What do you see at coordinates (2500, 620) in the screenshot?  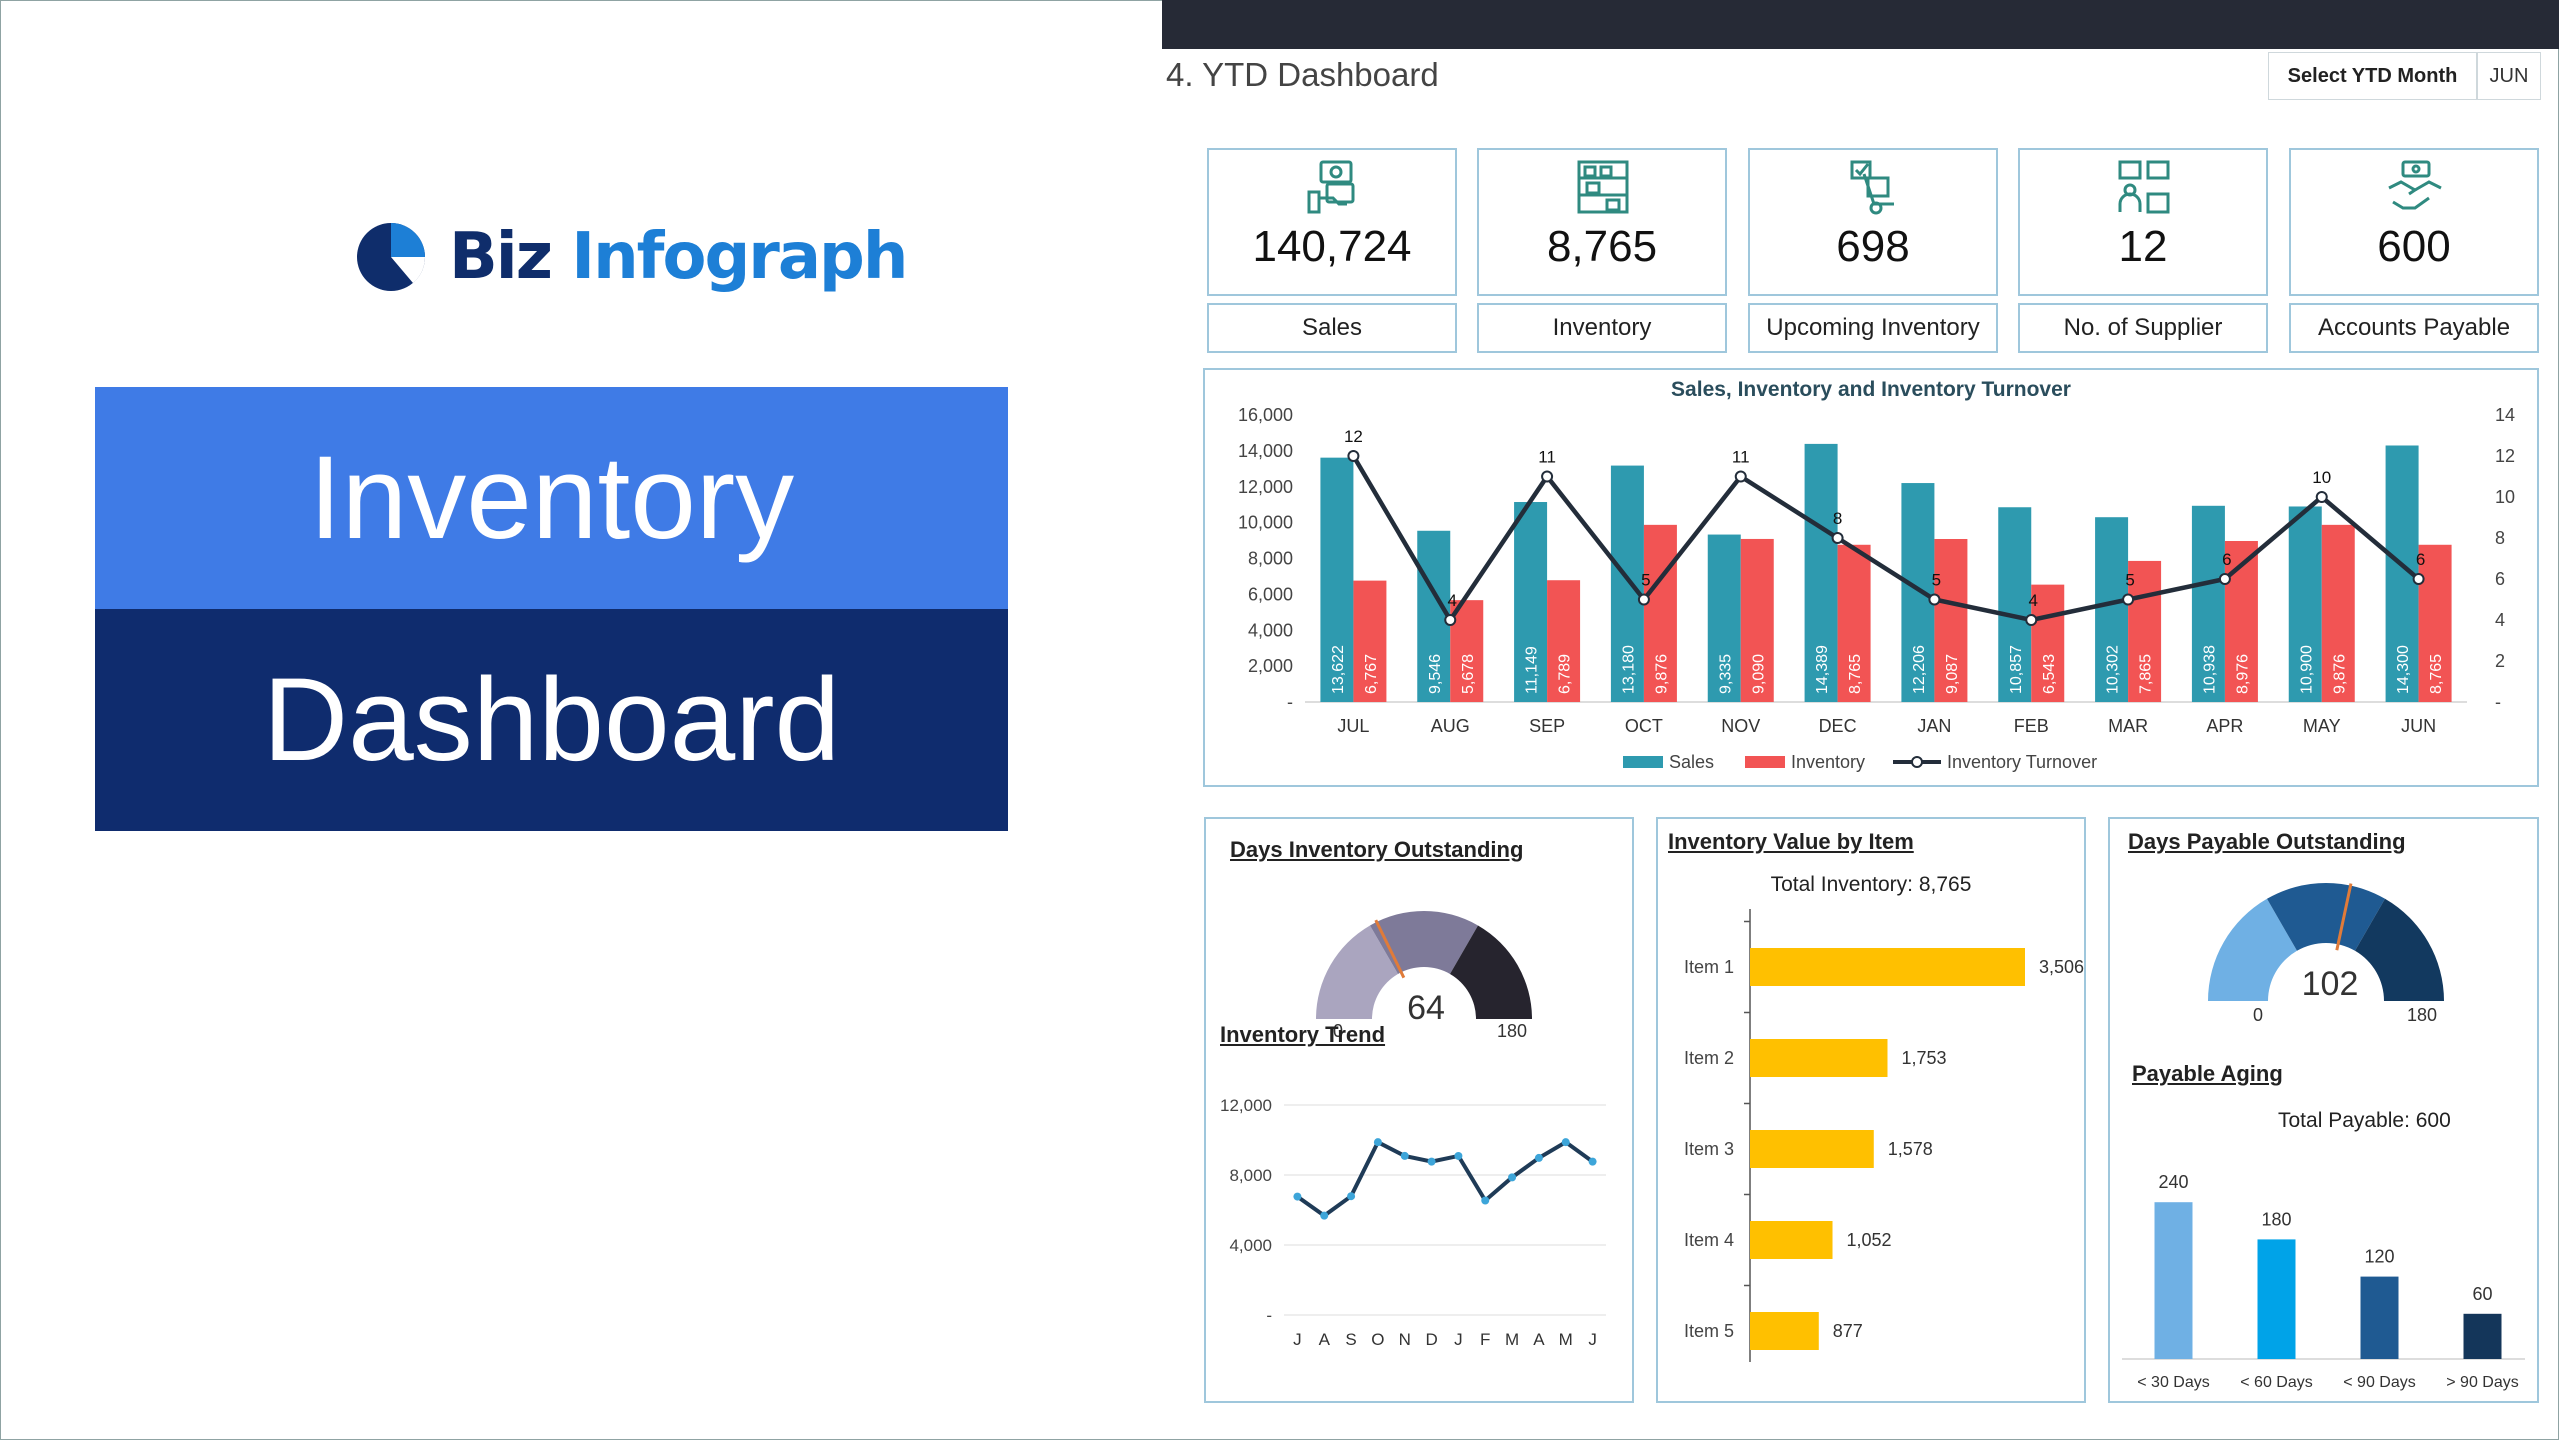 I see `y2-tick-label: 4` at bounding box center [2500, 620].